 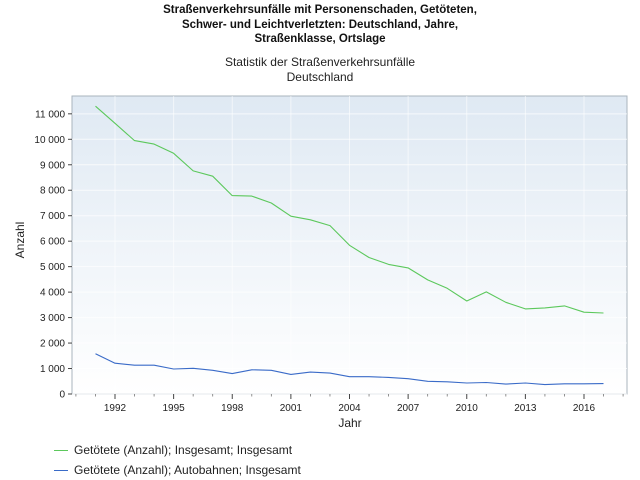 I want to click on y-tick-label: 3 000, so click(x=52, y=318).